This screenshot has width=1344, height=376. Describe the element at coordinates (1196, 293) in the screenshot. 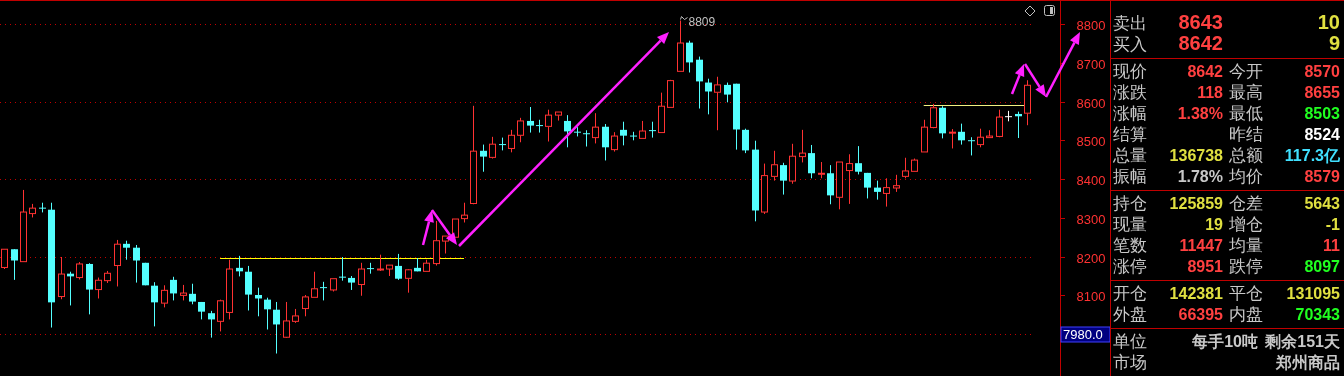

I see `text: 142381` at that location.